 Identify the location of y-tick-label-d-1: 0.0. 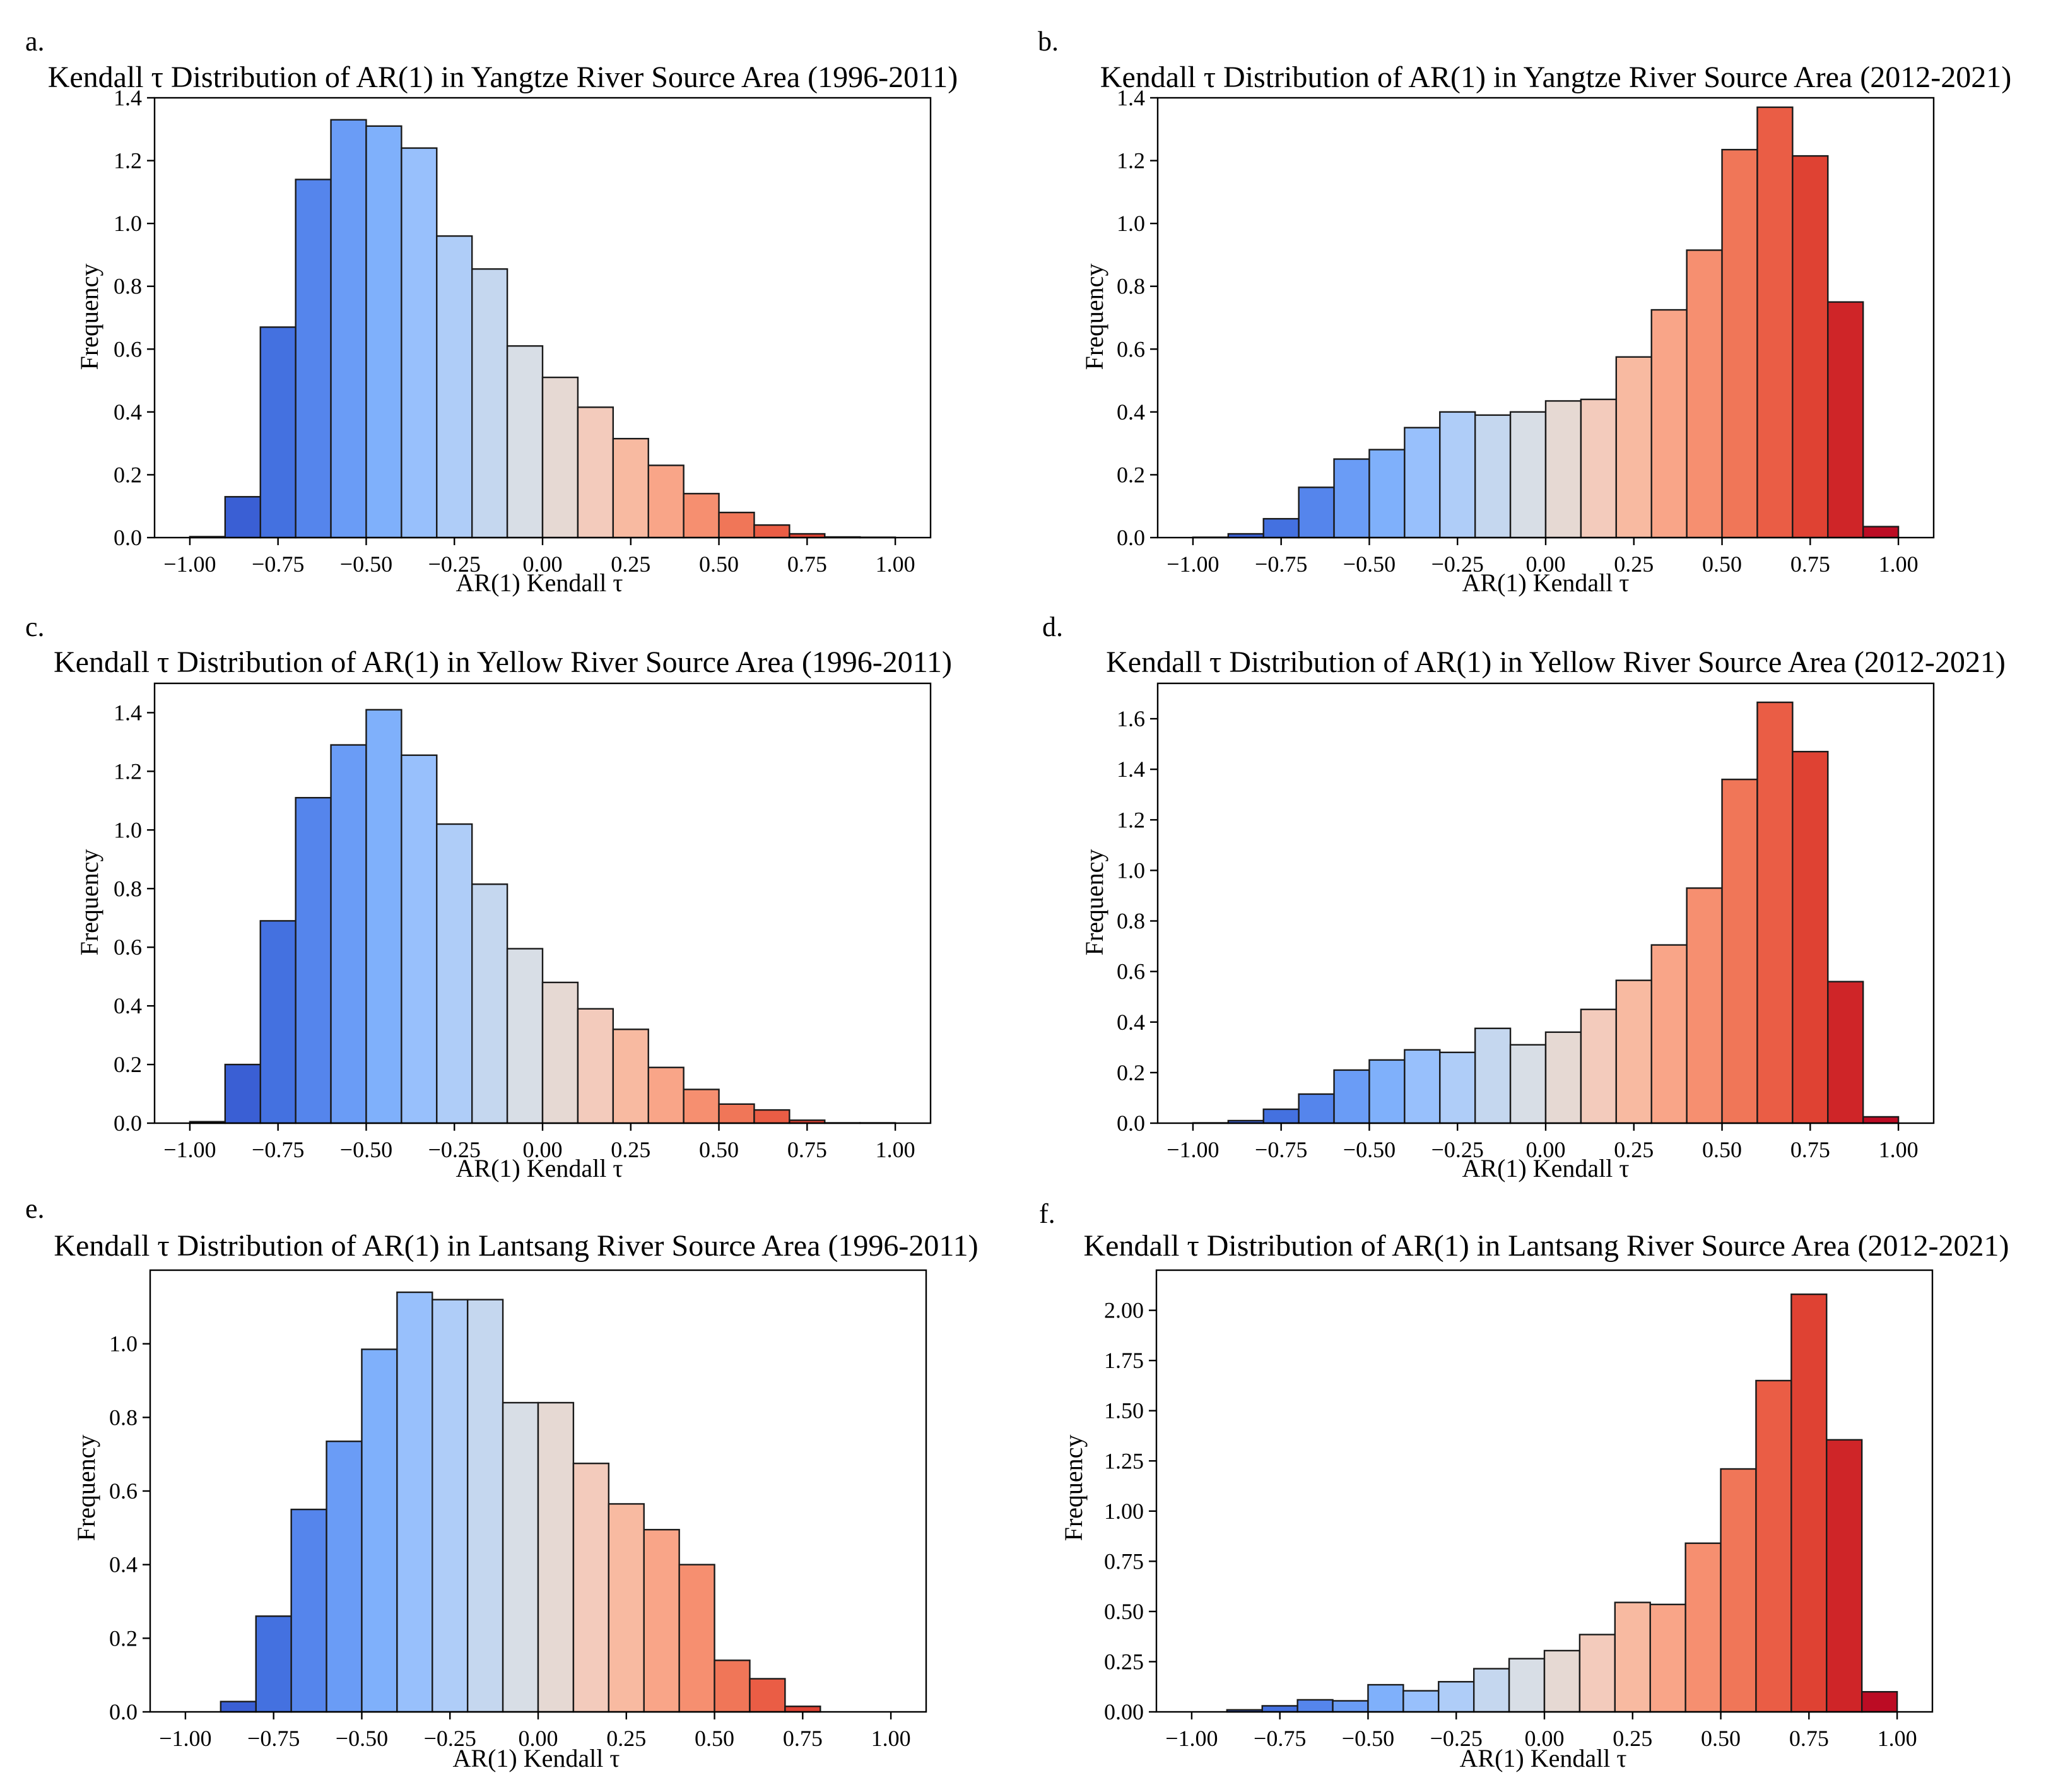
(1131, 1123).